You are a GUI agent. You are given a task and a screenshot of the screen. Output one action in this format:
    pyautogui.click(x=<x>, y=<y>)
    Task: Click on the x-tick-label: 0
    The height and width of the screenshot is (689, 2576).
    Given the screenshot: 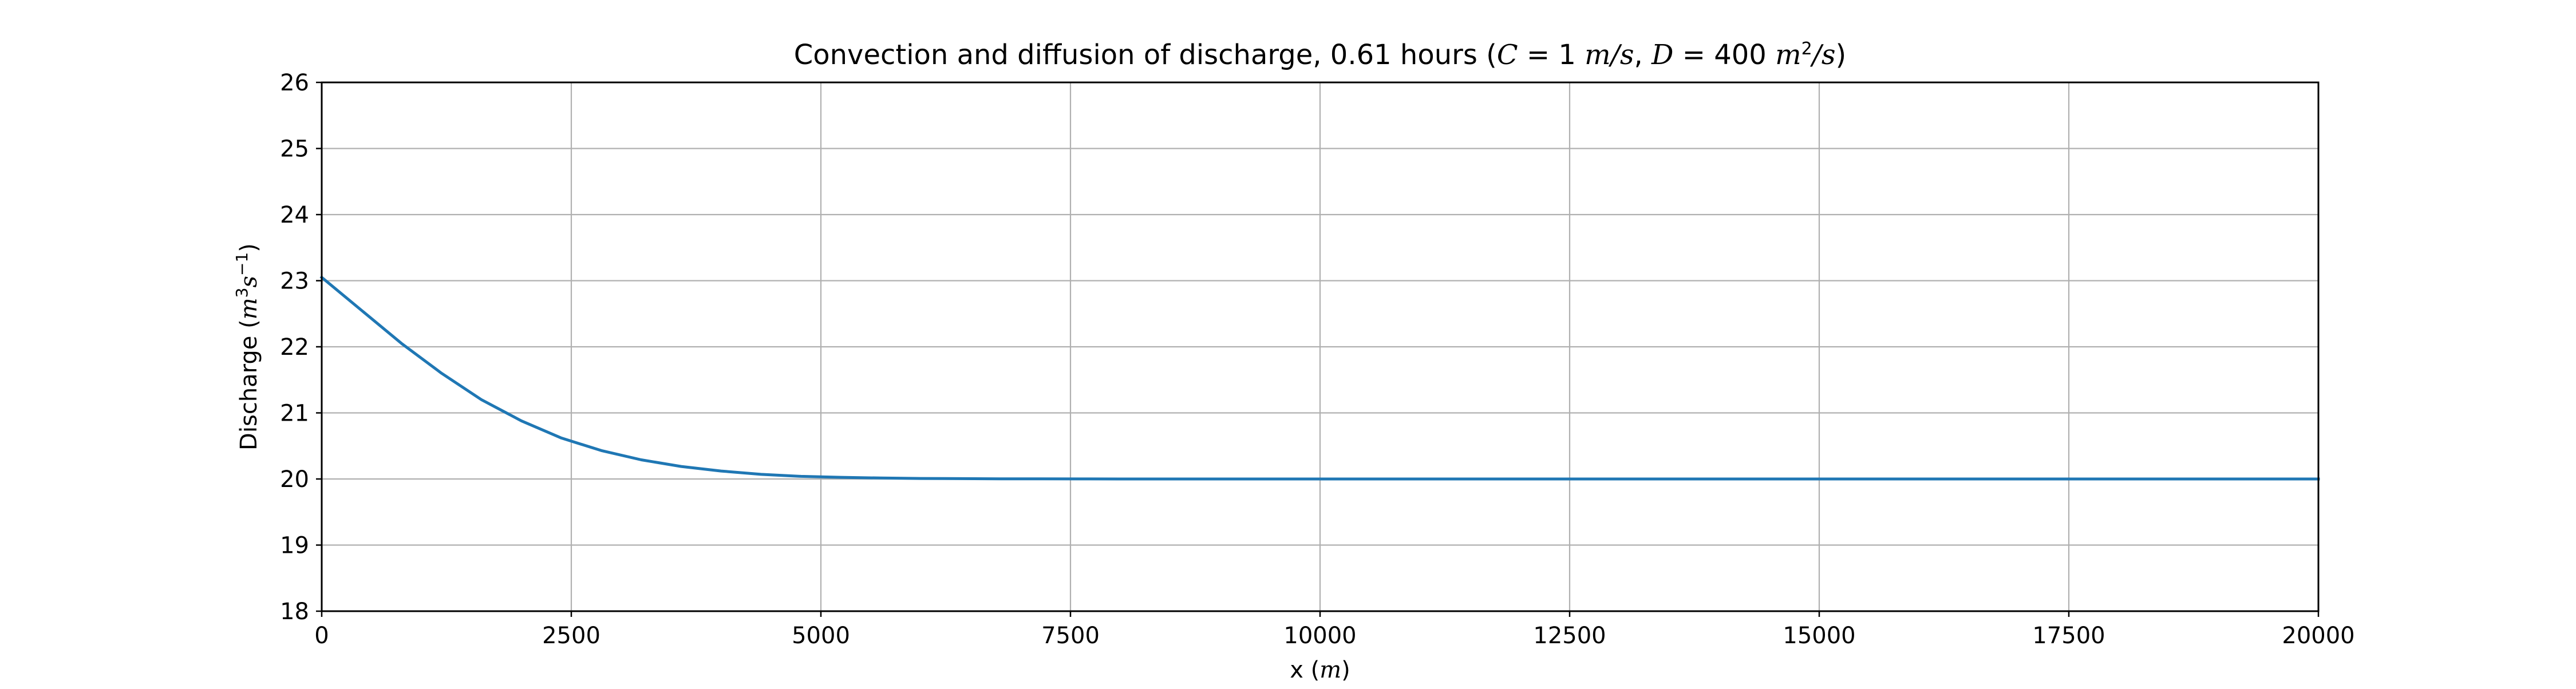 What is the action you would take?
    pyautogui.click(x=321, y=636)
    